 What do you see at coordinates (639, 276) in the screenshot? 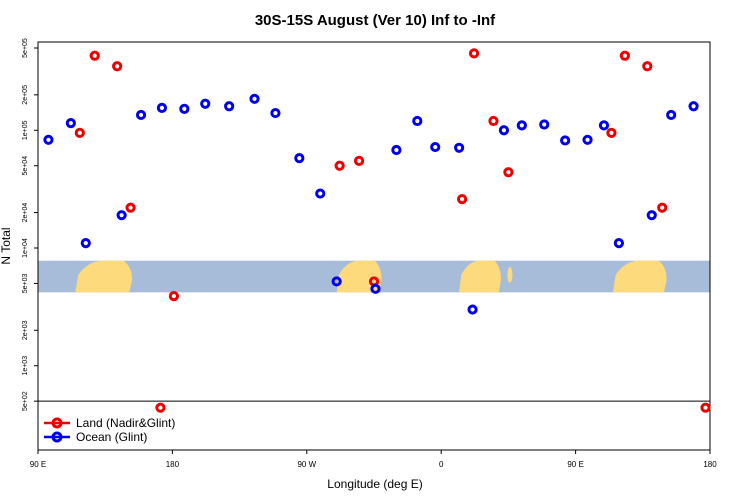
I see `land-australia-repeat` at bounding box center [639, 276].